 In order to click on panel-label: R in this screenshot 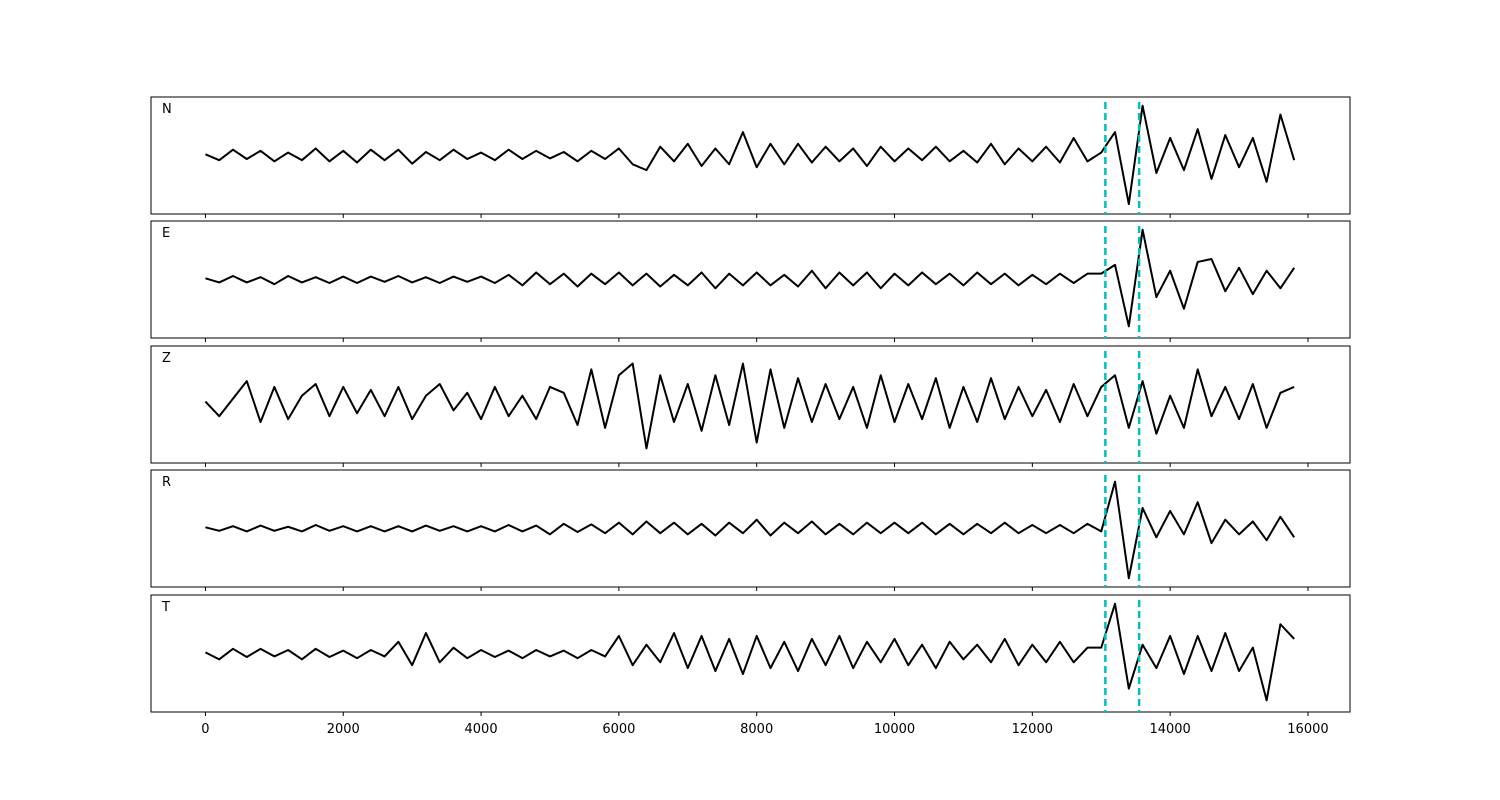, I will do `click(166, 482)`.